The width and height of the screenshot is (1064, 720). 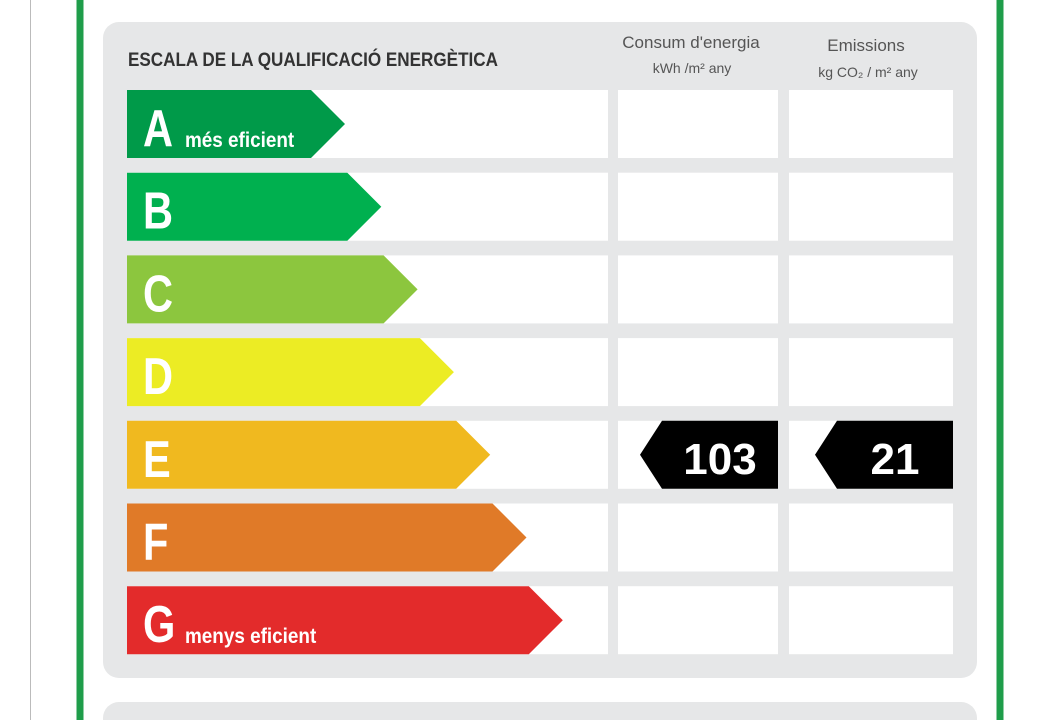 What do you see at coordinates (691, 42) in the screenshot?
I see `column-title: Consum d'energia` at bounding box center [691, 42].